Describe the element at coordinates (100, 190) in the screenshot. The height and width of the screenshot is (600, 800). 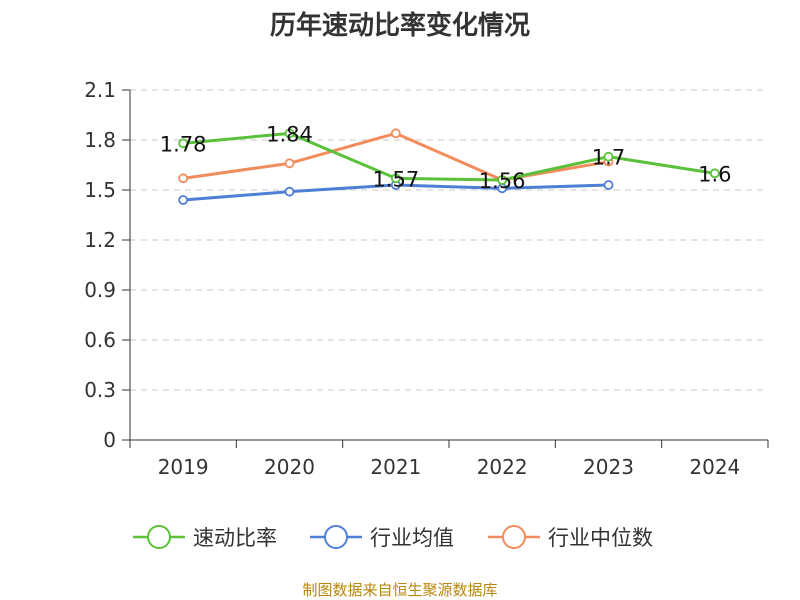
I see `y-tick-label: 1.5` at that location.